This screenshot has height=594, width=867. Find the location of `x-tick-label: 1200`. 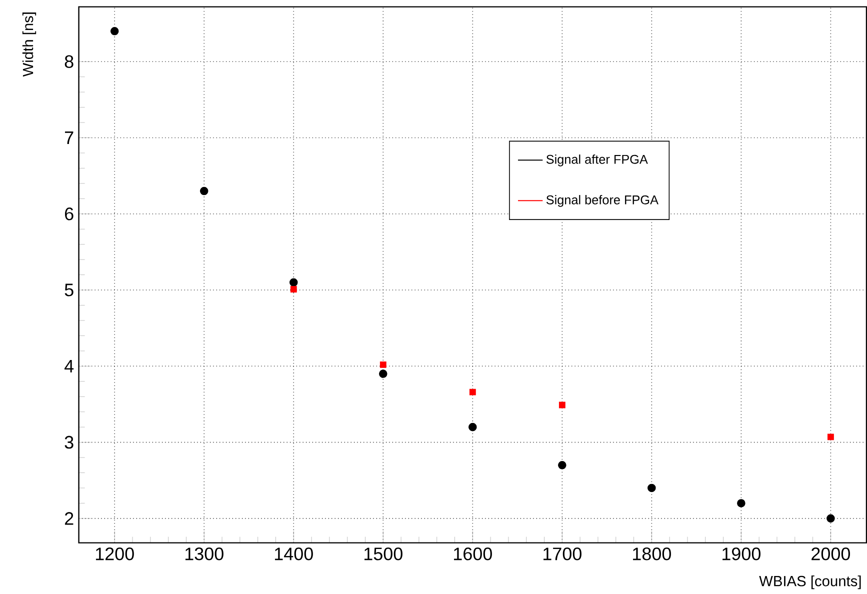

x-tick-label: 1200 is located at coordinates (115, 554).